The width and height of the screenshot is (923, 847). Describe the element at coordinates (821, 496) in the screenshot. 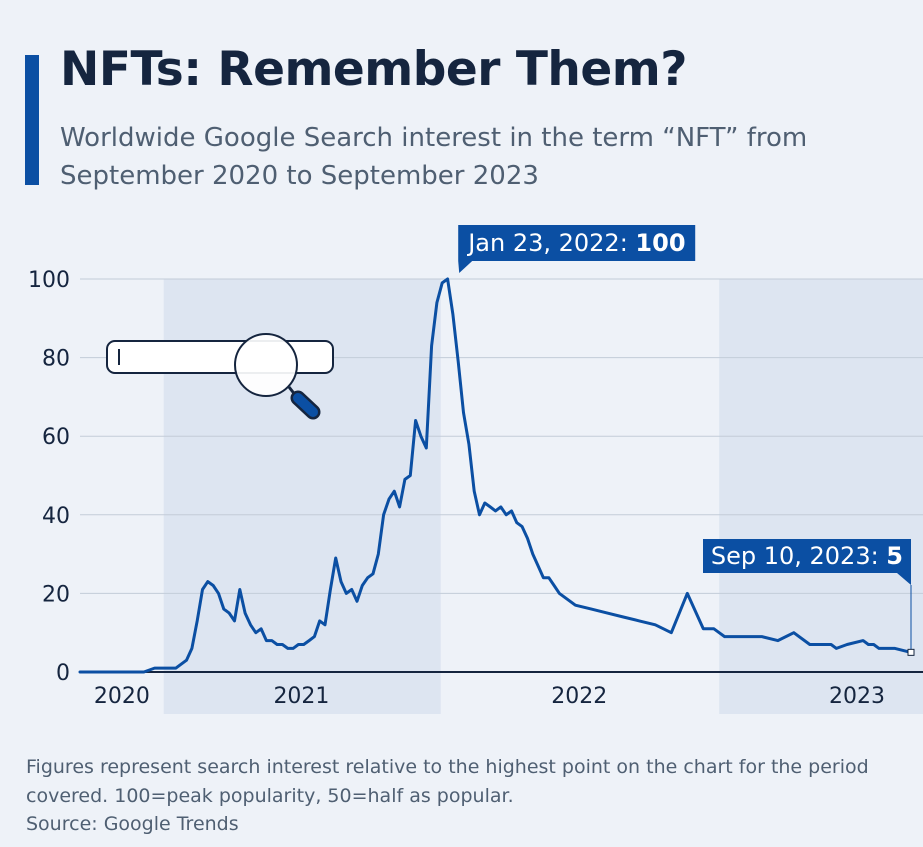

I see `year-band-2023` at that location.